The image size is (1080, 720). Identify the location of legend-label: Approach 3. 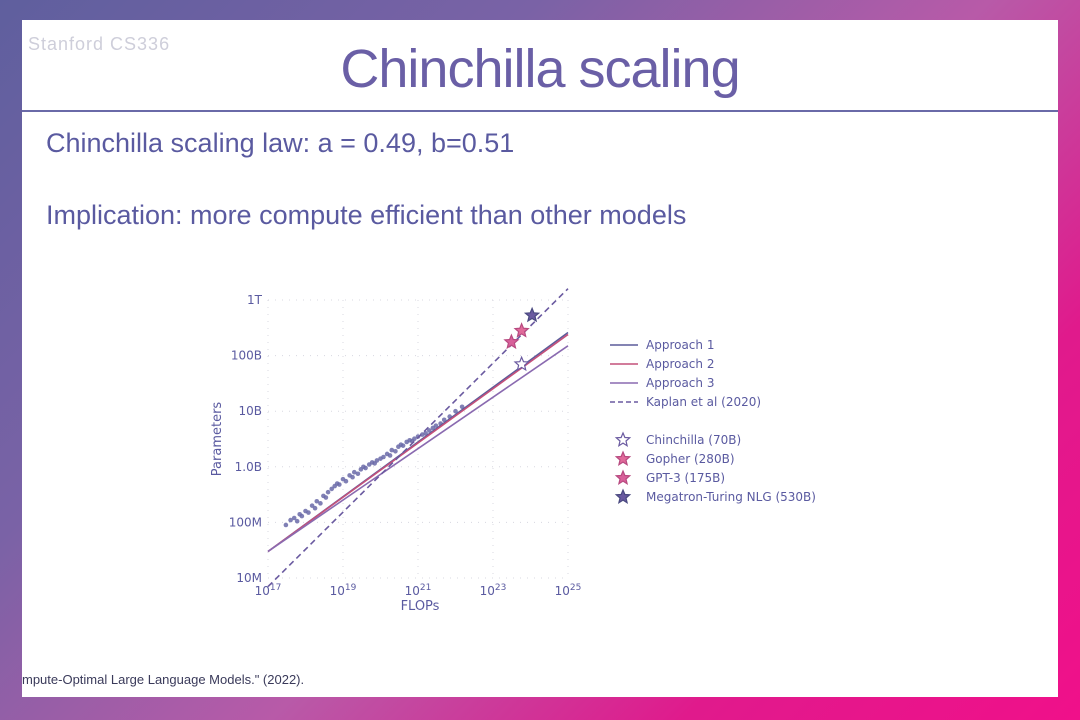
(680, 383).